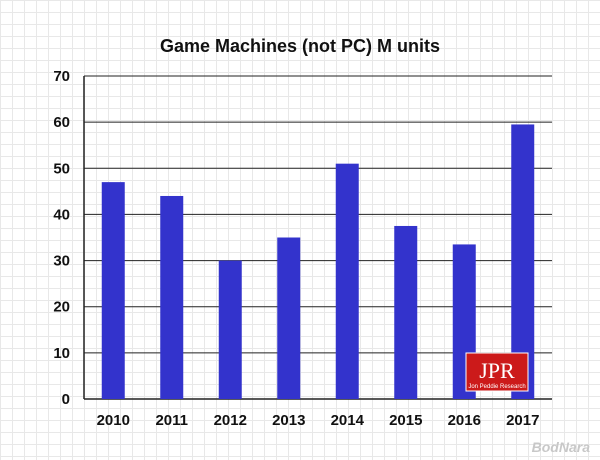 This screenshot has height=460, width=600. Describe the element at coordinates (464, 420) in the screenshot. I see `x-tick-label: 2016` at that location.